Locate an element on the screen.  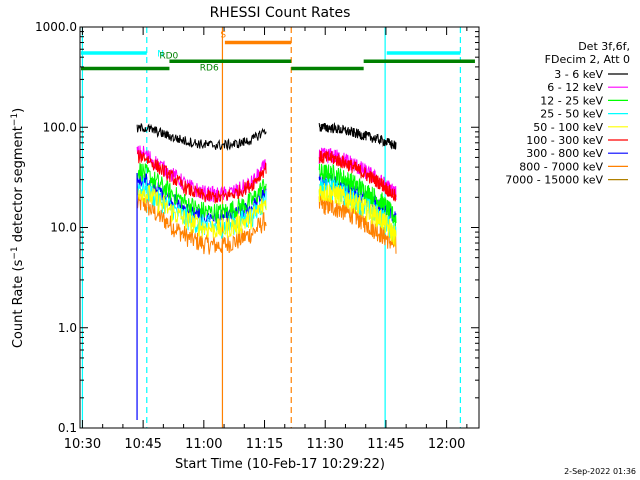
y-tick-label: 100.0 is located at coordinates (60, 127).